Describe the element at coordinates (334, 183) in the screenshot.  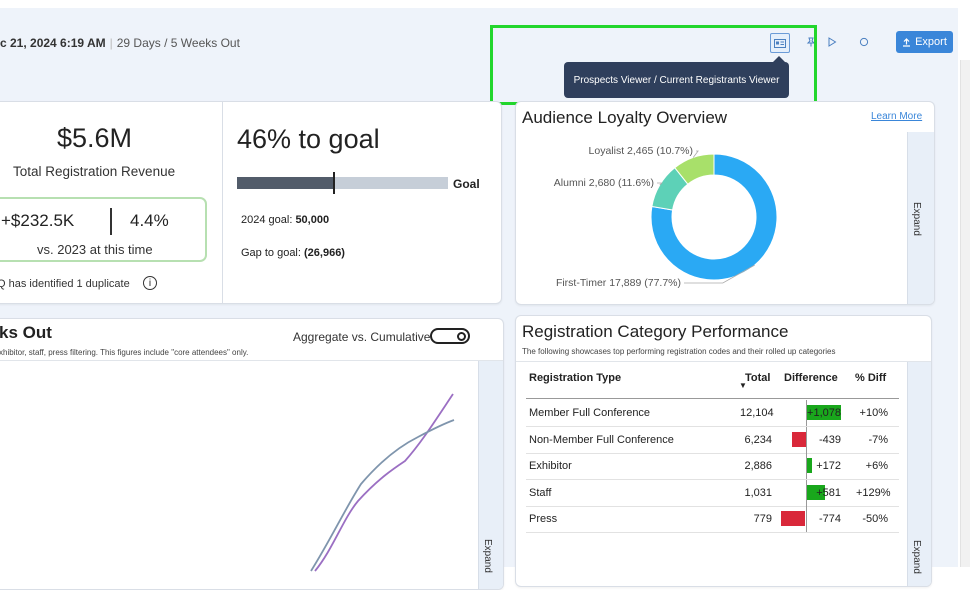
I see `goal-progress-marker` at that location.